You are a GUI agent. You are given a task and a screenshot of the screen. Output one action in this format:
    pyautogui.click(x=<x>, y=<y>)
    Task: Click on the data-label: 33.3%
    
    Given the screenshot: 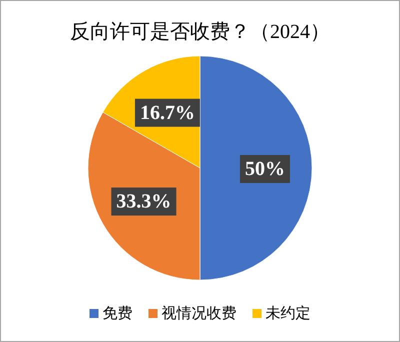 What is the action you would take?
    pyautogui.click(x=144, y=201)
    